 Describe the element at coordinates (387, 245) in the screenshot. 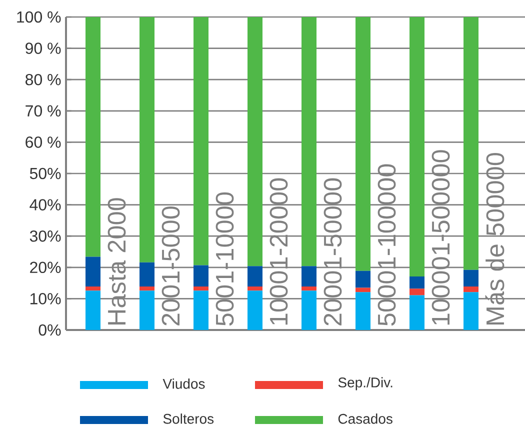

I see `x-tick-label: 50001-100000` at that location.